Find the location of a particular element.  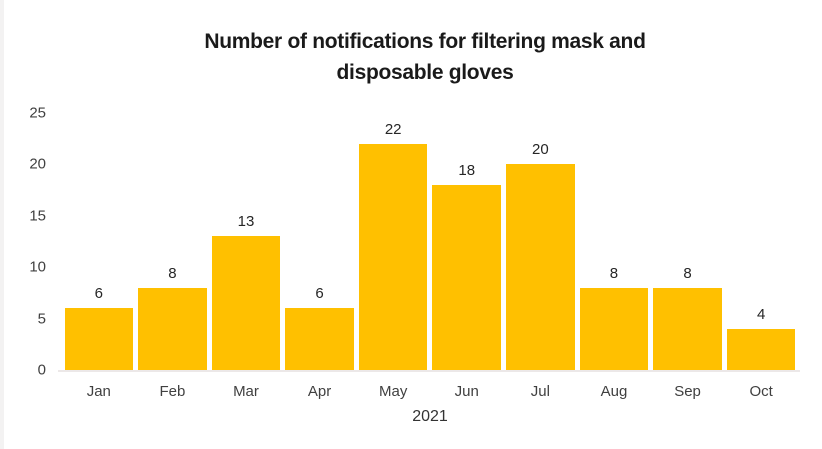

bar-value-label: 20 is located at coordinates (540, 150).